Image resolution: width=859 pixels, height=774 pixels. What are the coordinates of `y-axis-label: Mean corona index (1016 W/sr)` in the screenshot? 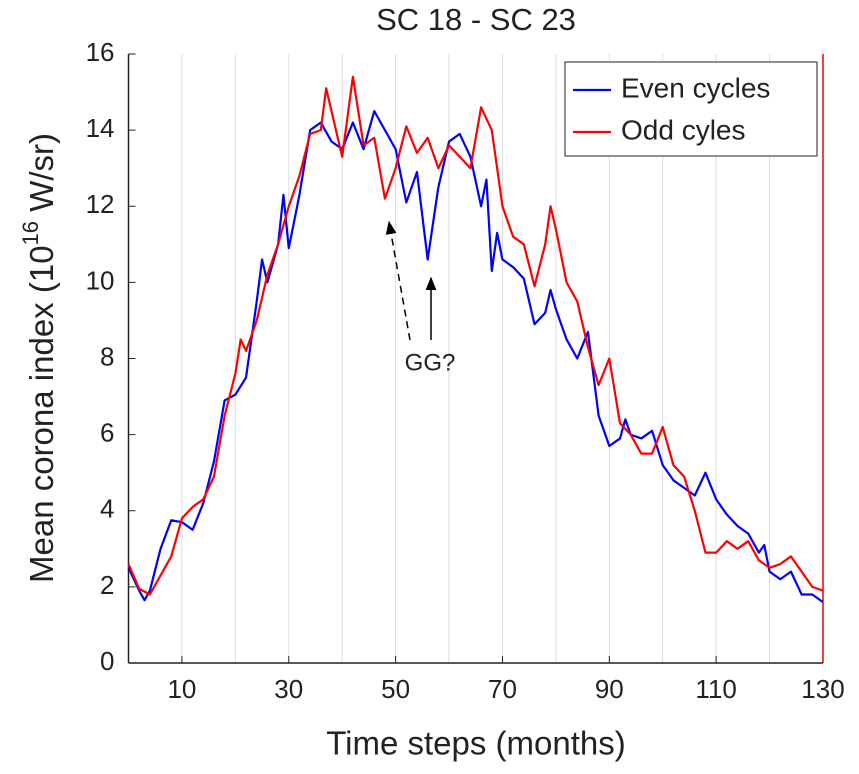 It's located at (39, 358).